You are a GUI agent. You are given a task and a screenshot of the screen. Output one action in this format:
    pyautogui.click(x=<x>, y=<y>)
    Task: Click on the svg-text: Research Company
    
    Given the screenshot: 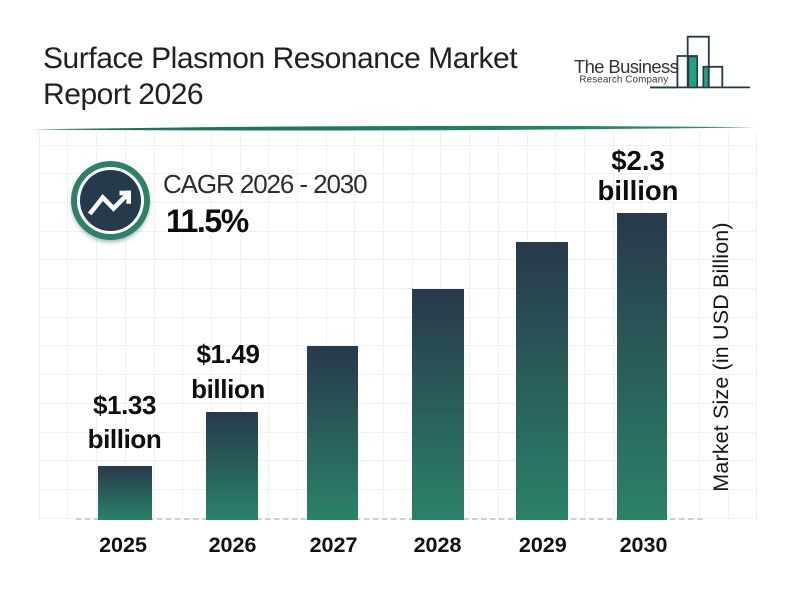 What is the action you would take?
    pyautogui.click(x=623, y=79)
    